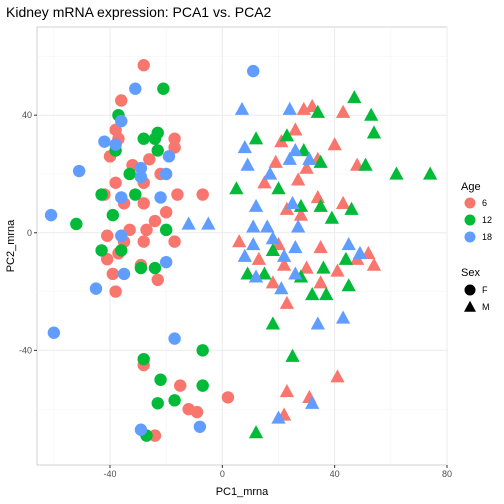 The image size is (504, 504). What do you see at coordinates (487, 220) in the screenshot?
I see `legend-age-label: 12` at bounding box center [487, 220].